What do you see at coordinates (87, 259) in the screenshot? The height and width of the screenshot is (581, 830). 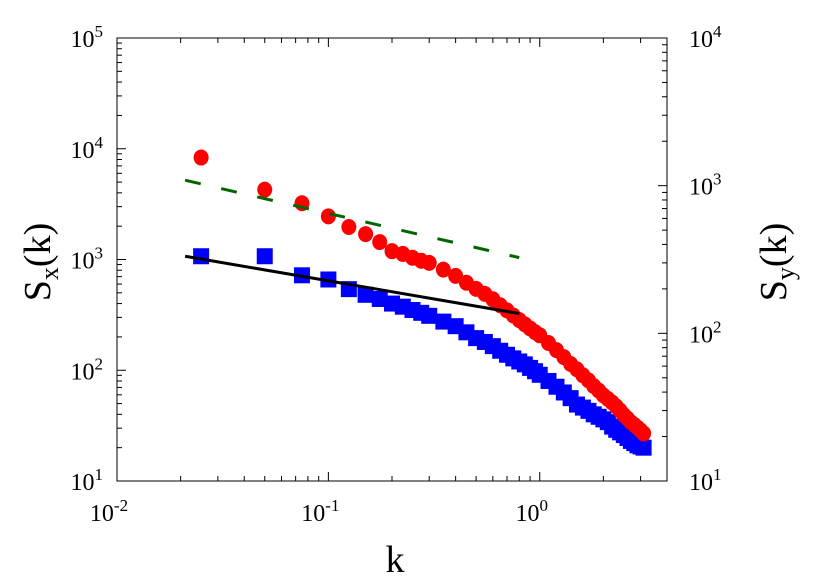 I see `y-tick-label-left: 10³` at bounding box center [87, 259].